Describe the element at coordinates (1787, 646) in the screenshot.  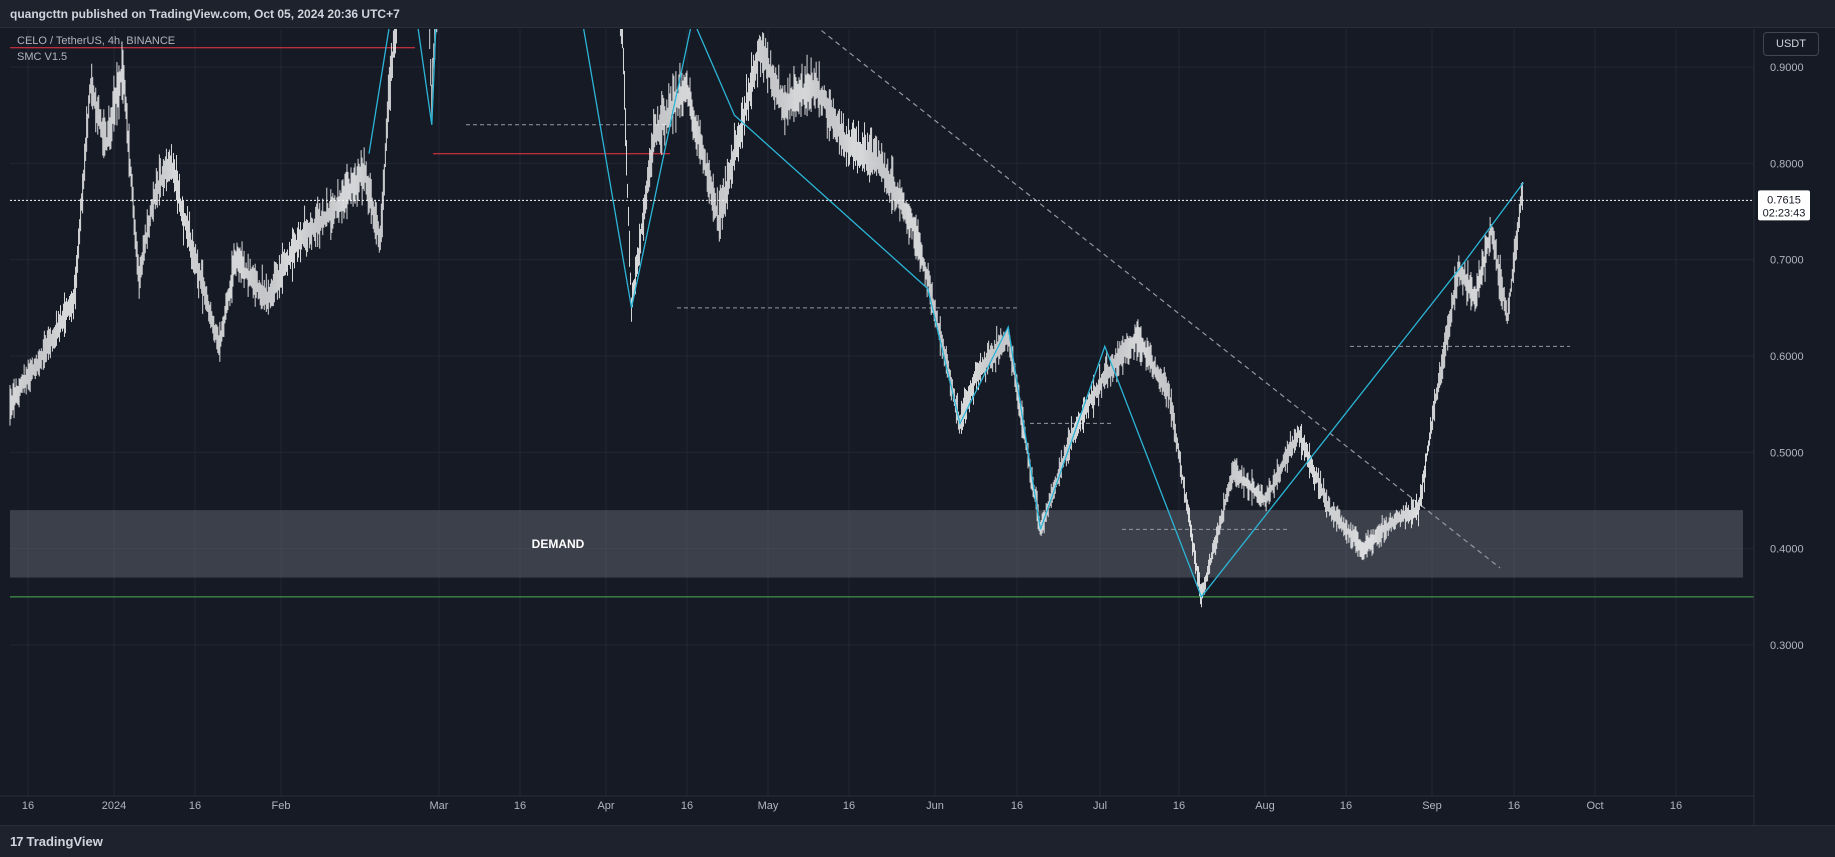
I see `price-tick-label: 0.3000` at that location.